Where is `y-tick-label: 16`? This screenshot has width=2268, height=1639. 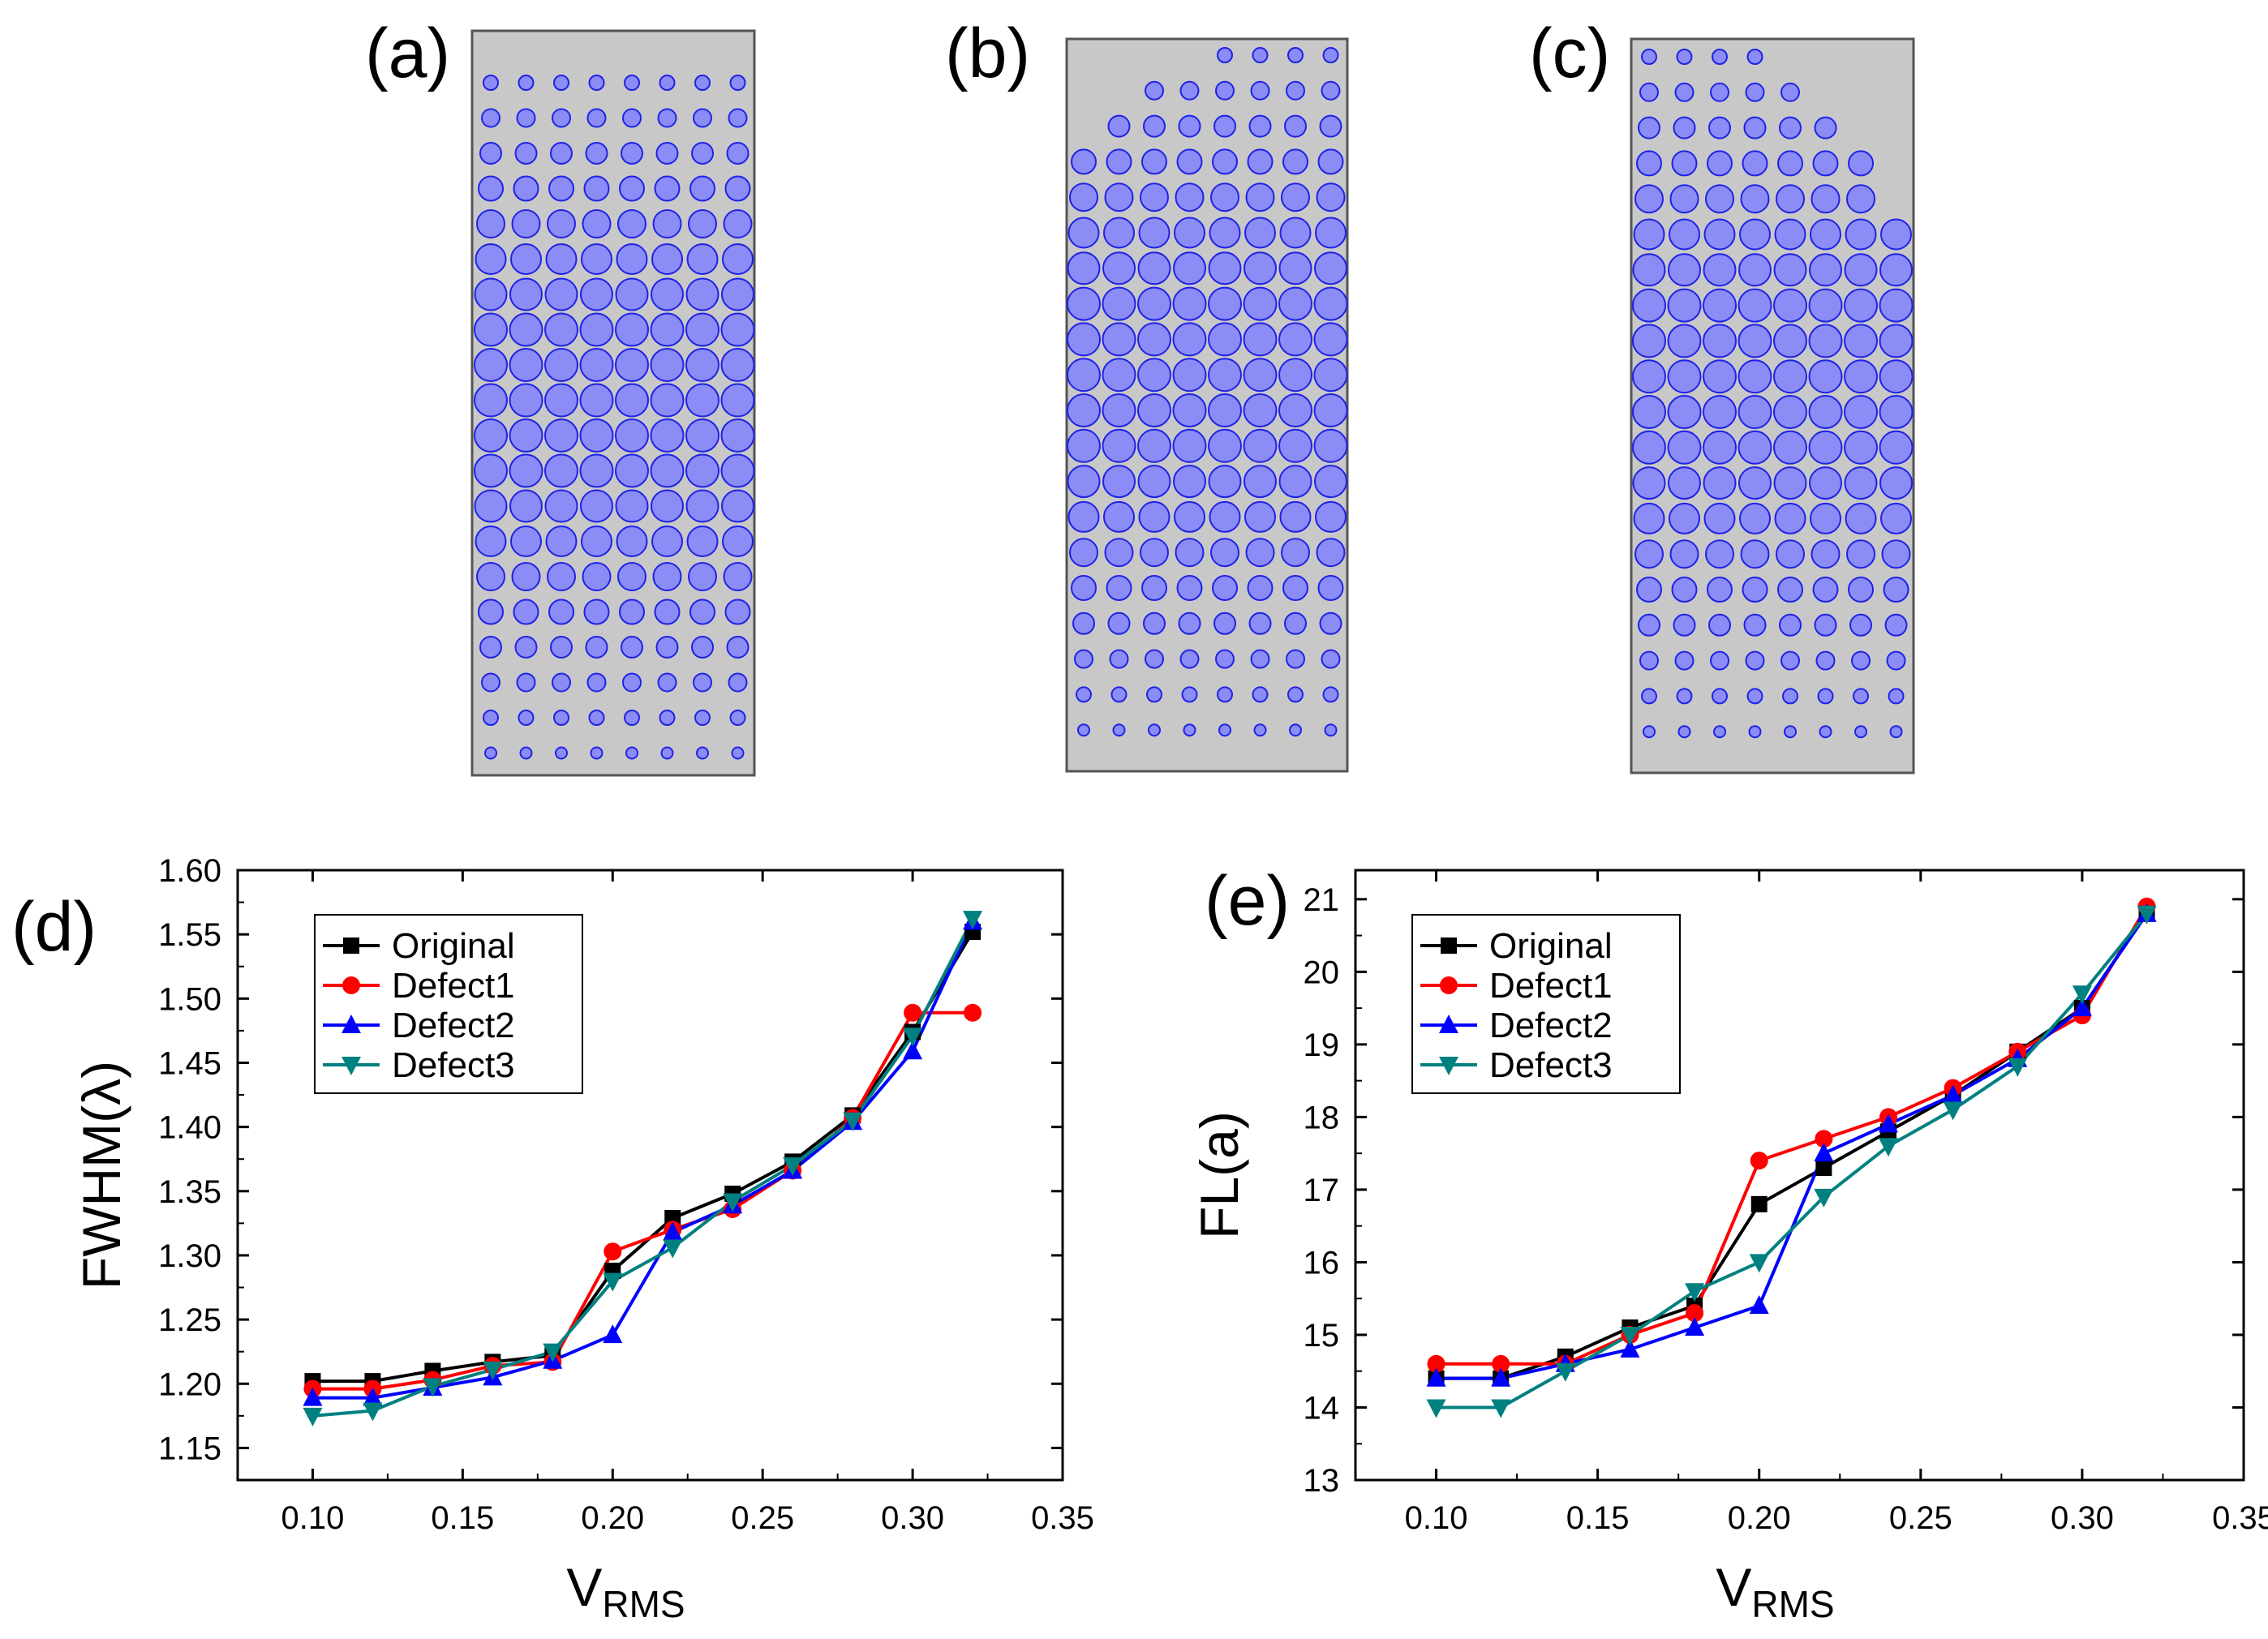
y-tick-label: 16 is located at coordinates (1322, 1263).